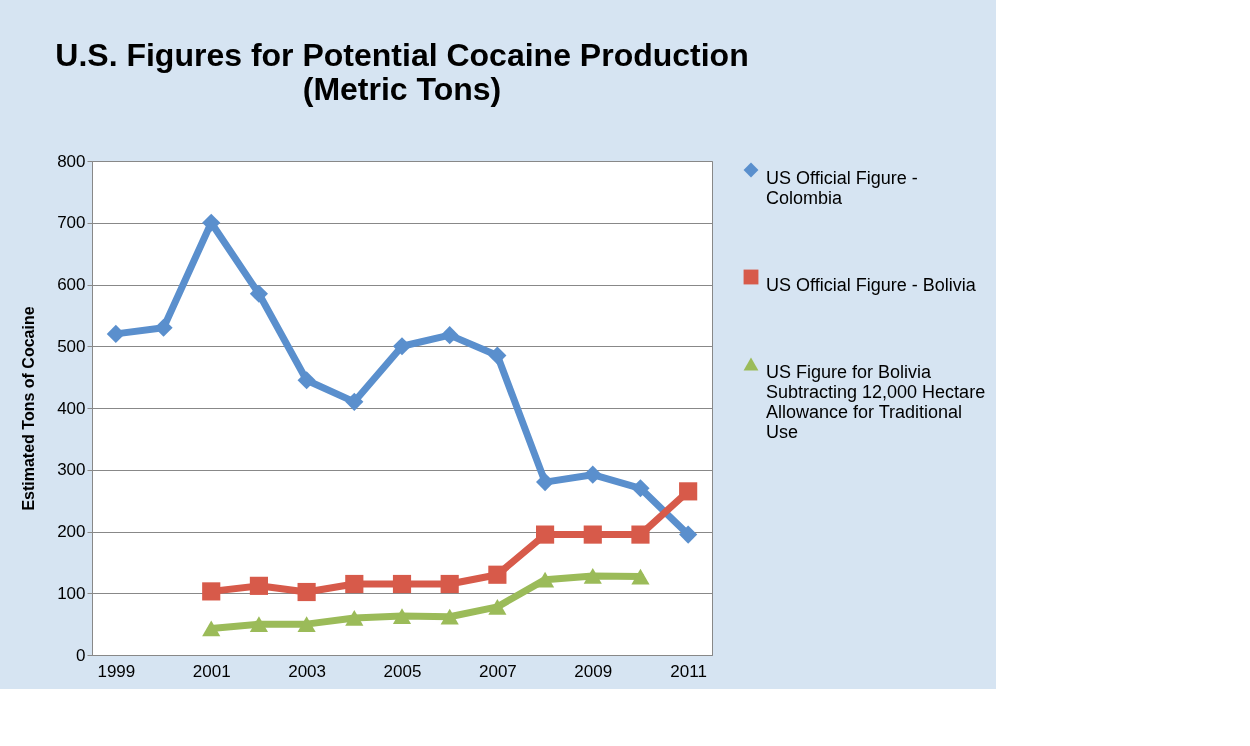  Describe the element at coordinates (593, 671) in the screenshot. I see `x-tick-label: 2009` at that location.